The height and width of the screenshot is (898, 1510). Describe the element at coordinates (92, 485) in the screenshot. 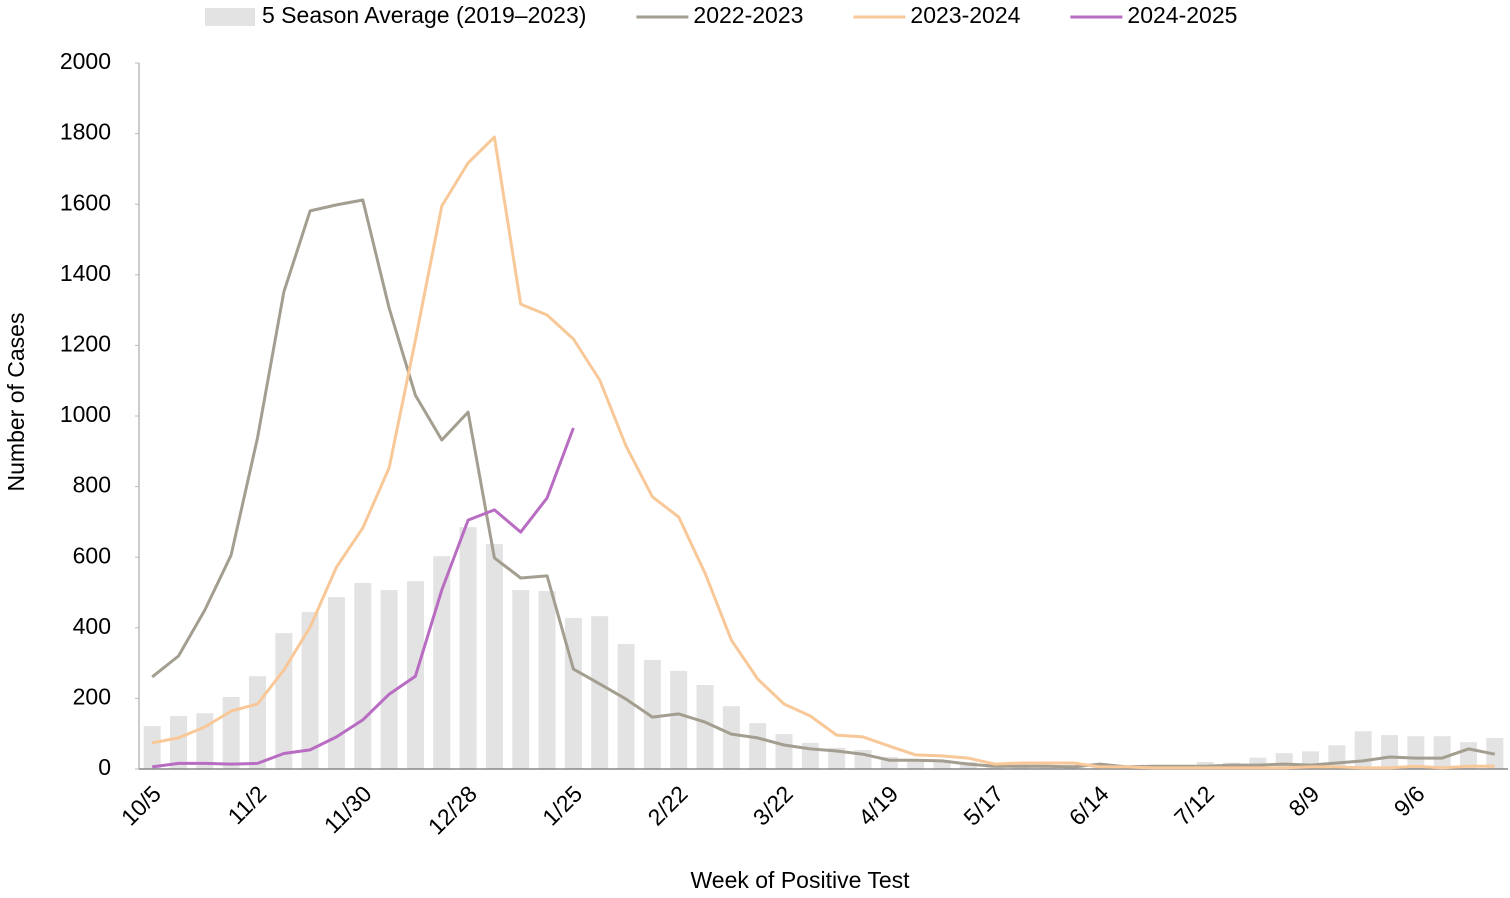

I see `y-tick-label: 800` at that location.